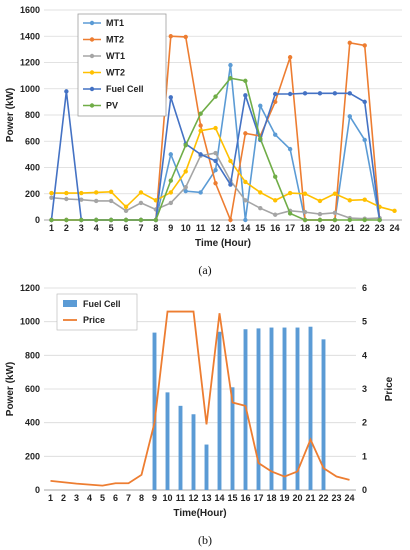 The height and width of the screenshot is (550, 410). What do you see at coordinates (10, 115) in the screenshot?
I see `y-axis-title: Power (kW)` at bounding box center [10, 115].